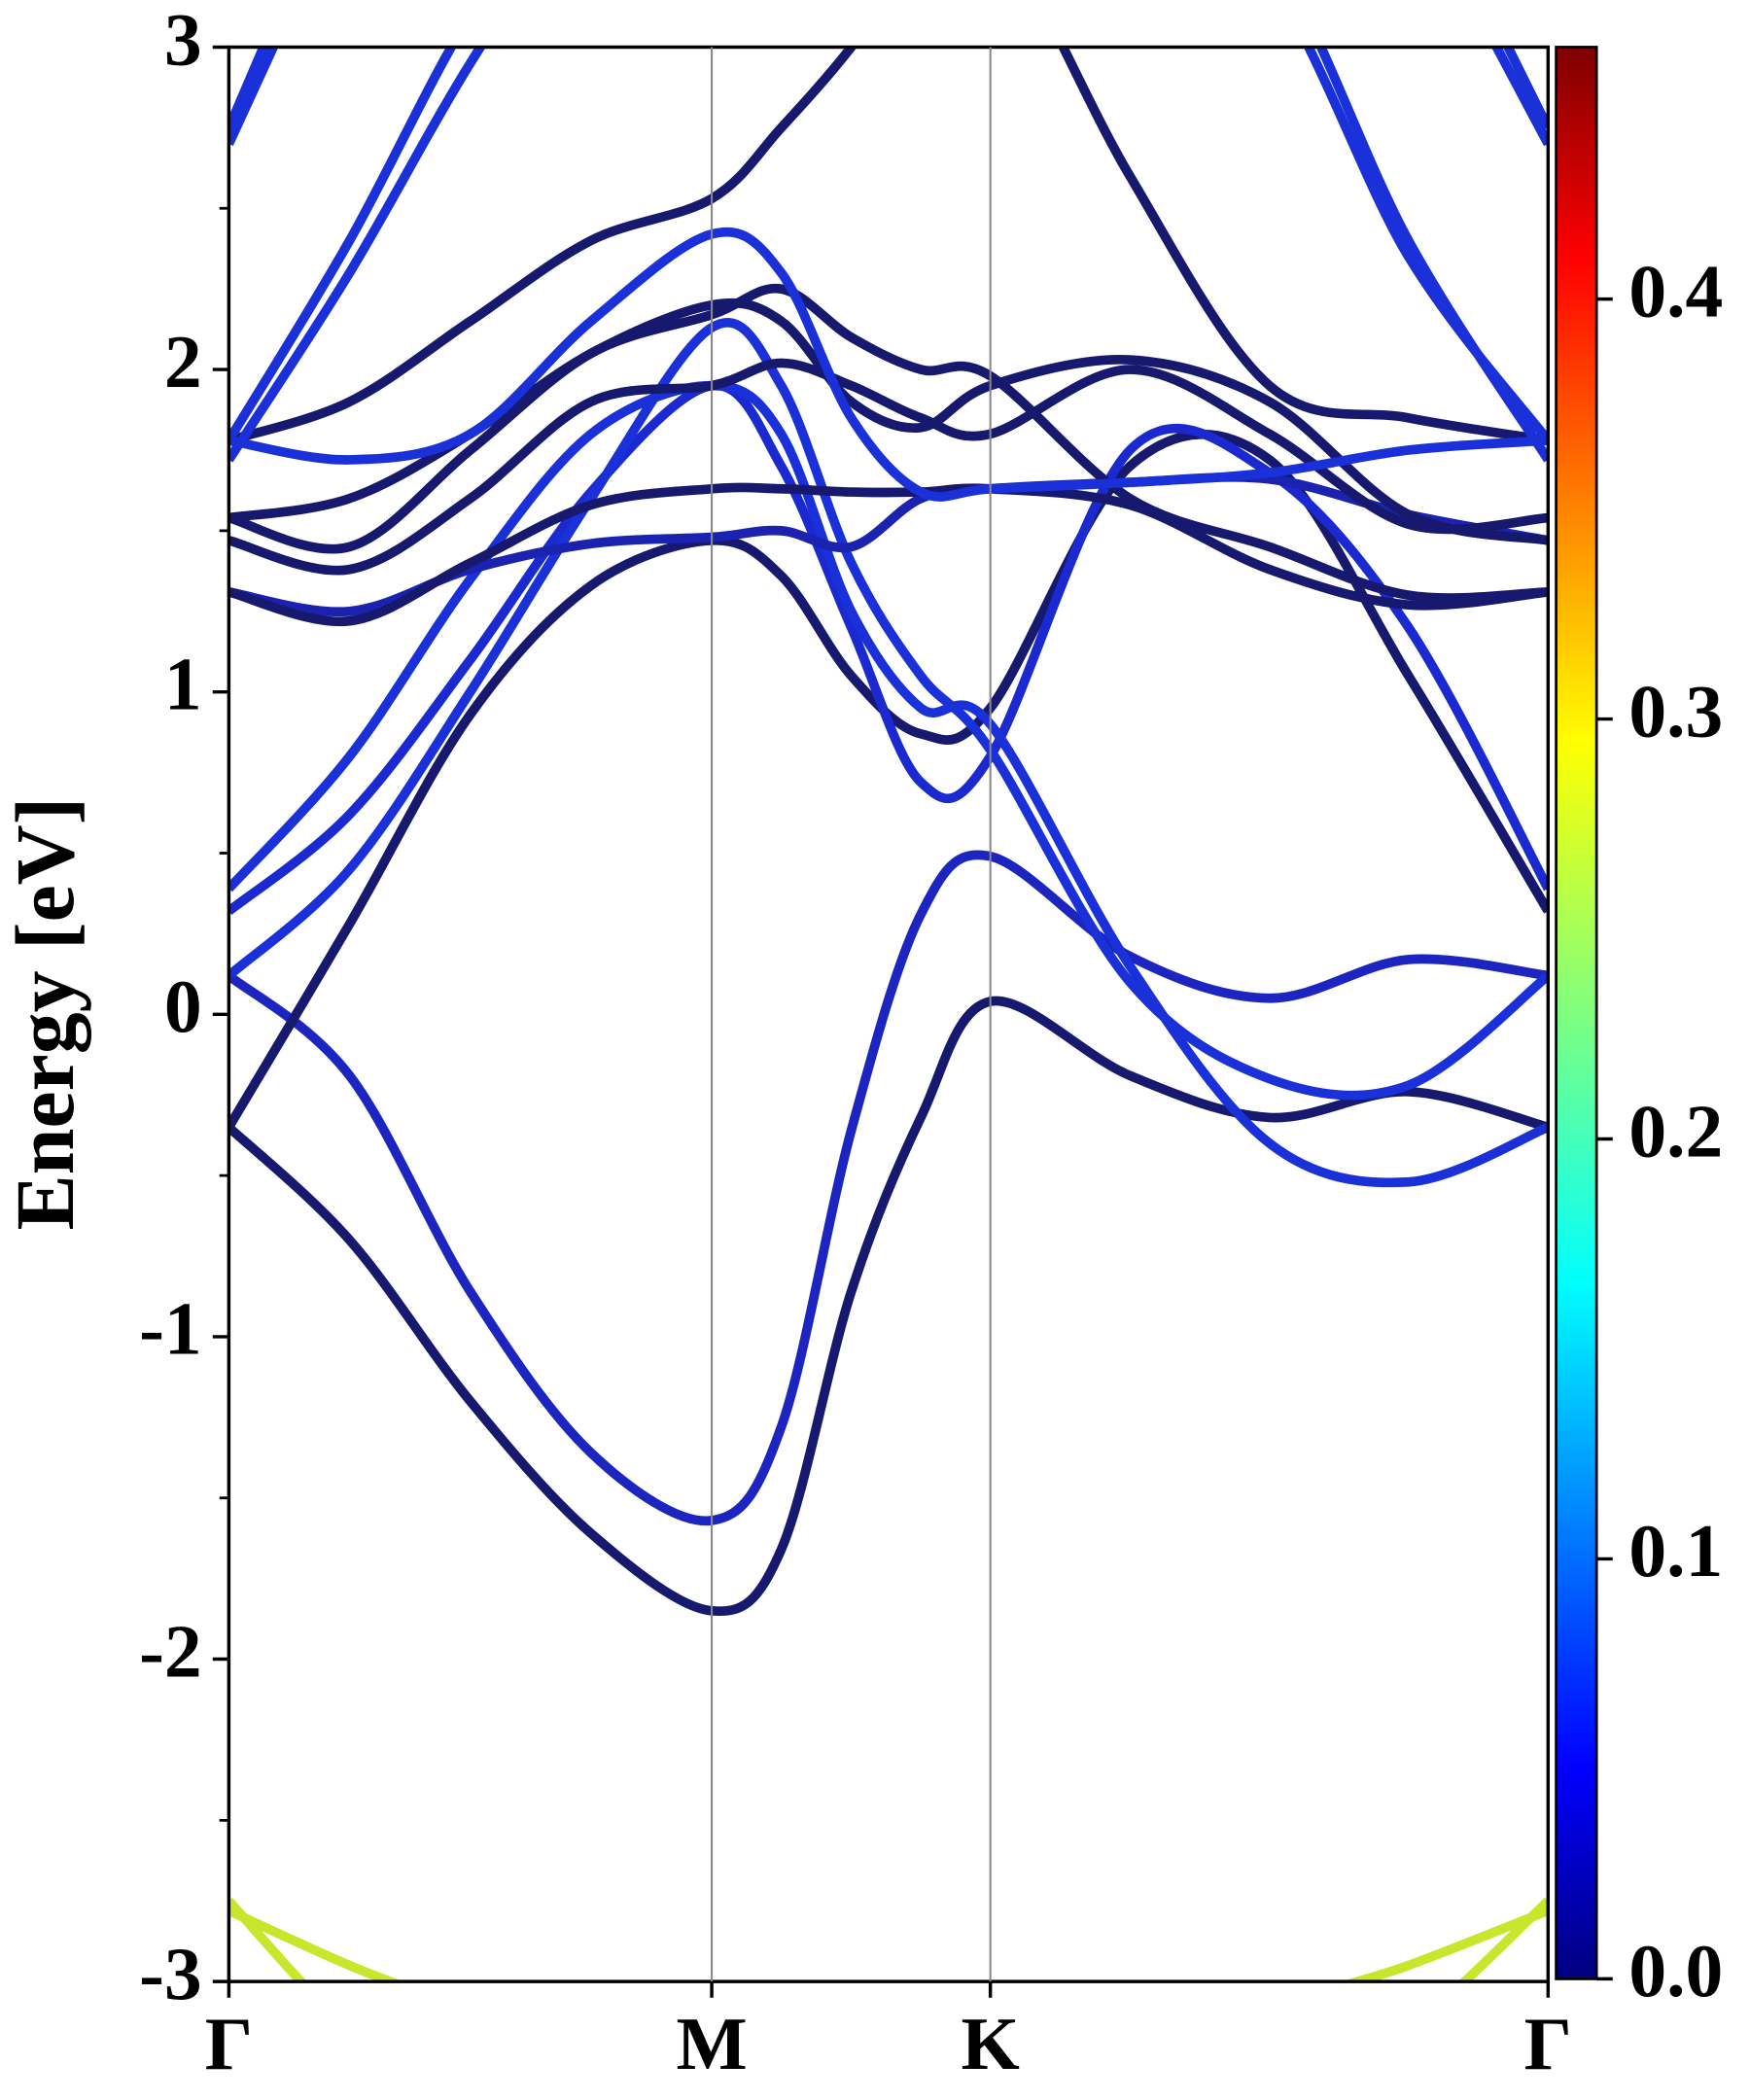  Describe the element at coordinates (183, 683) in the screenshot. I see `y-tick-label: 1` at that location.